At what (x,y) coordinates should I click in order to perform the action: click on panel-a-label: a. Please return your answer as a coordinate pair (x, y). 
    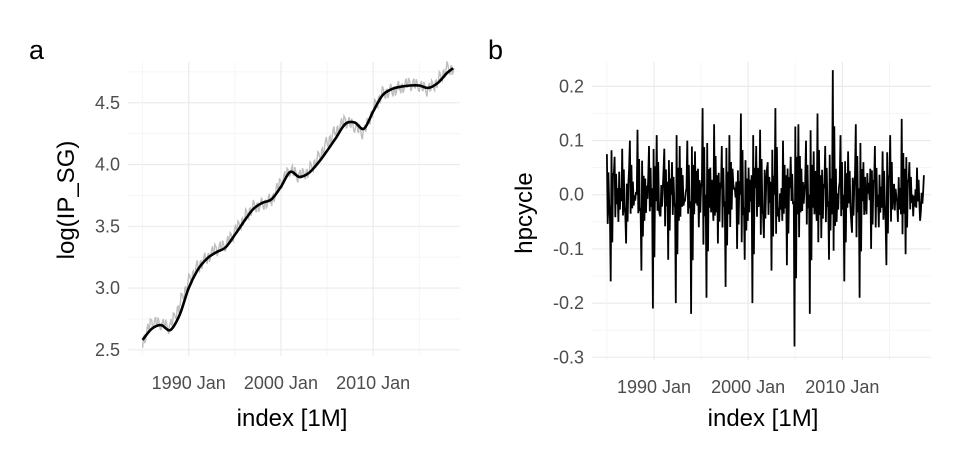
    Looking at the image, I should click on (37, 50).